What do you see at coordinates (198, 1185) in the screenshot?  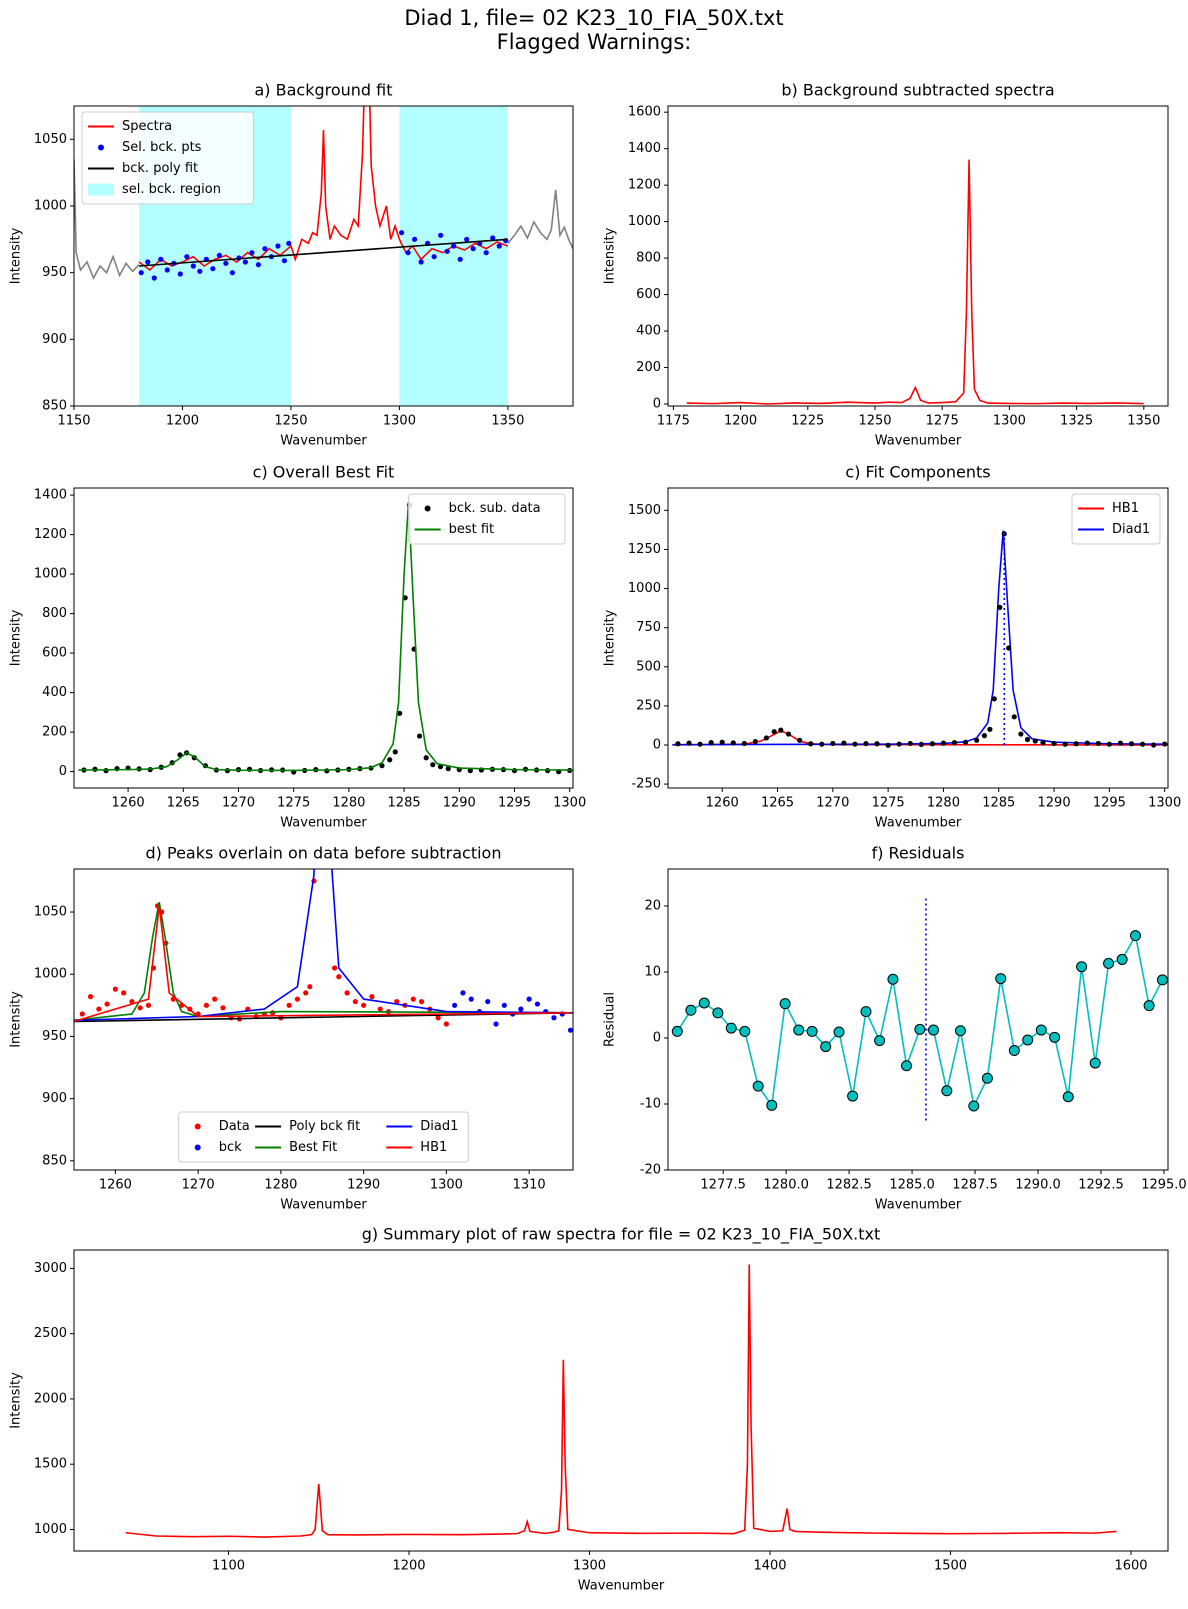 I see `x-tick-label: 1270` at bounding box center [198, 1185].